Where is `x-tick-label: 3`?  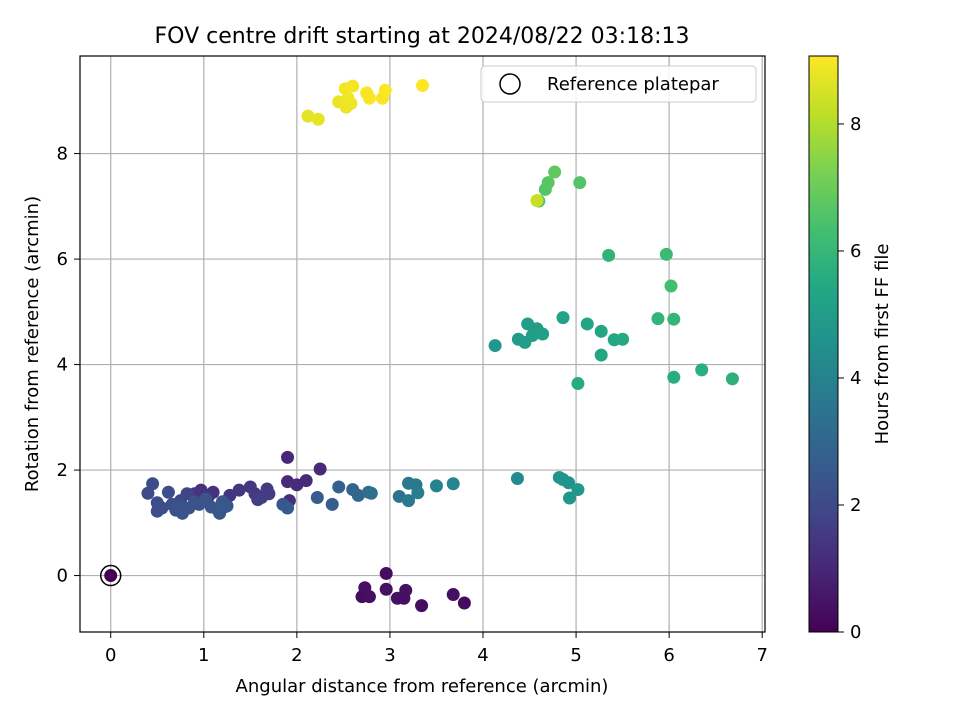
x-tick-label: 3 is located at coordinates (389, 655).